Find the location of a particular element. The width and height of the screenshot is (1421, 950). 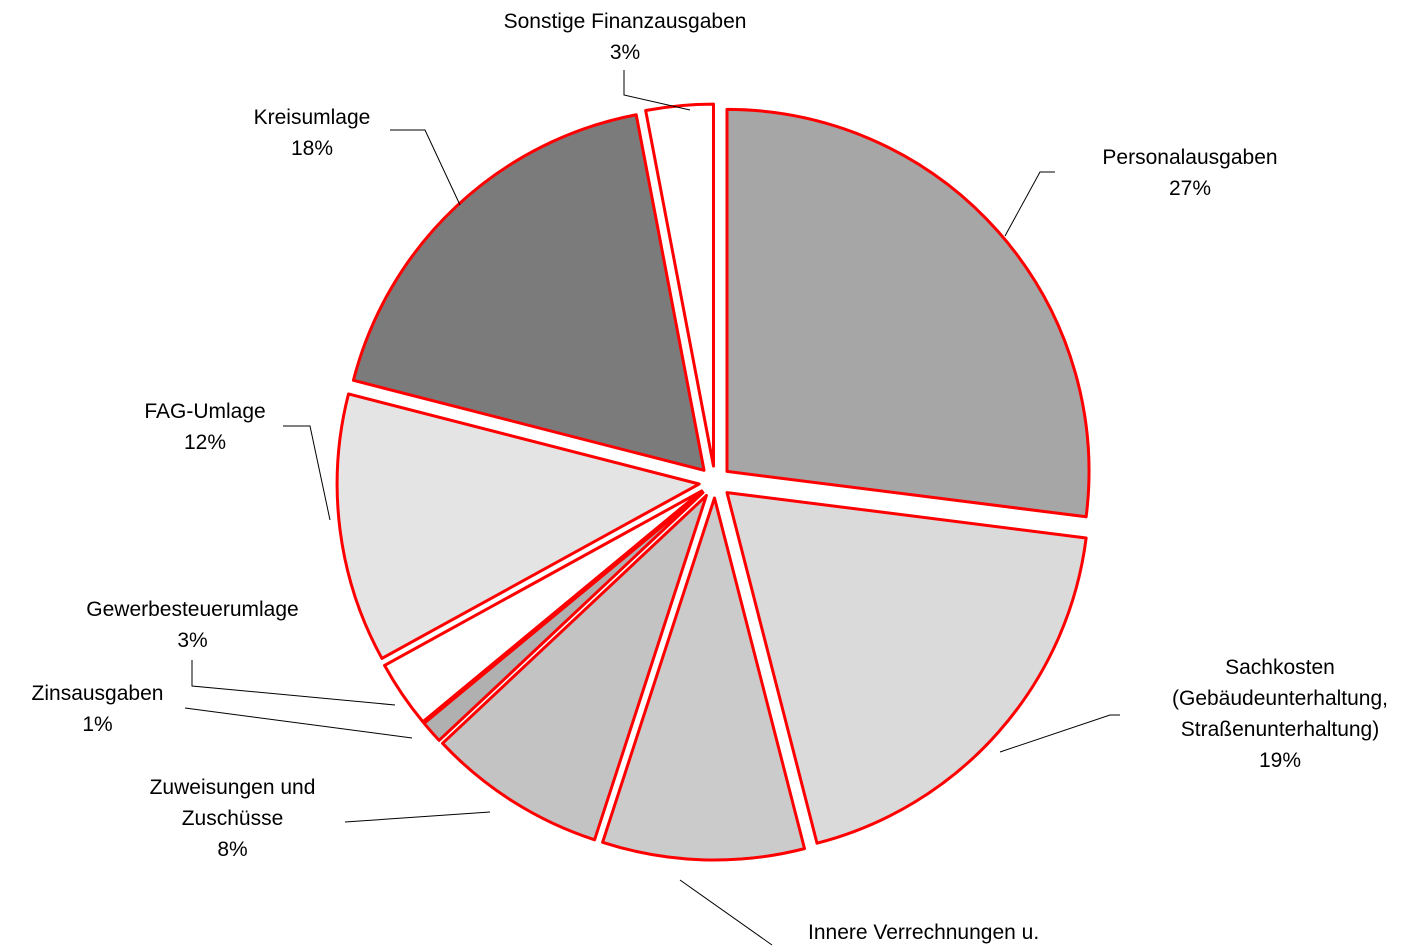

value-label: 1% is located at coordinates (97, 724).